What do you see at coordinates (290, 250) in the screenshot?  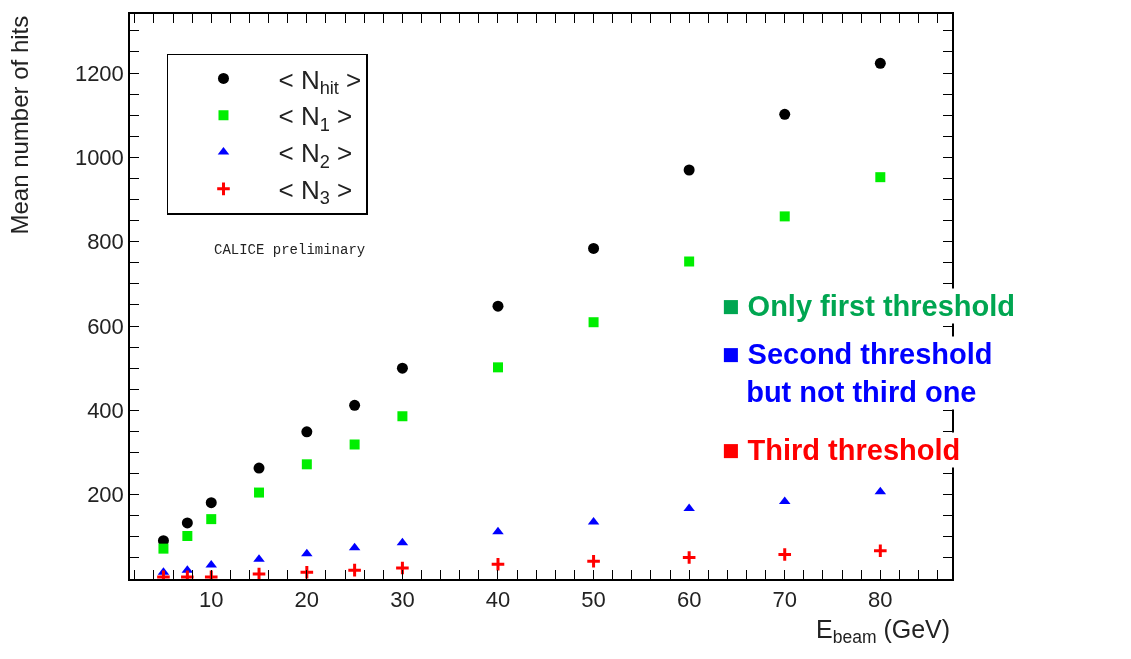 I see `annotation: CALICE preliminary` at bounding box center [290, 250].